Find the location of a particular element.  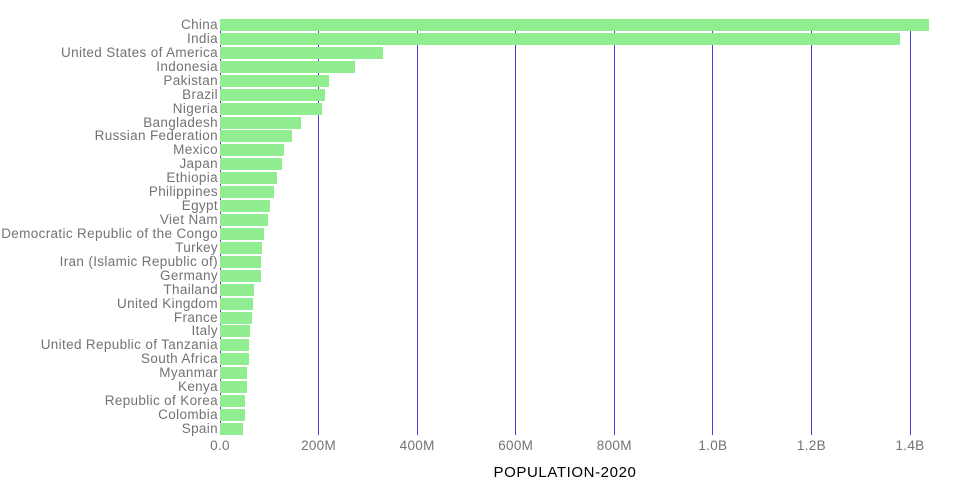

category-label: China is located at coordinates (199, 24).